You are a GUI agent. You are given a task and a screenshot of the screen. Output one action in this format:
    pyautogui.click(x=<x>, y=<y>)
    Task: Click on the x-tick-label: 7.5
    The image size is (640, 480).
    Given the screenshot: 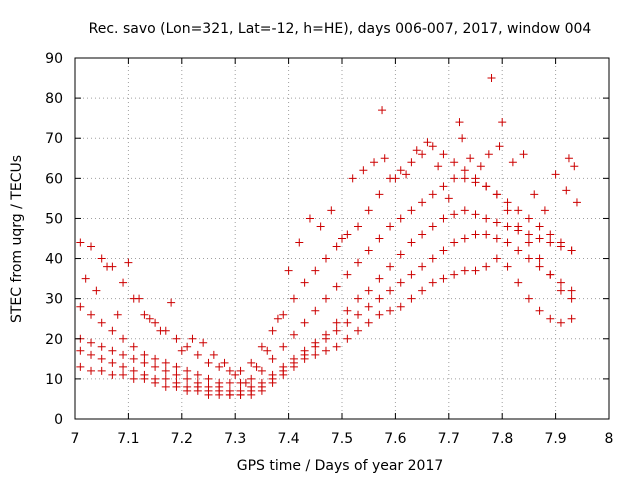 What is the action you would take?
    pyautogui.click(x=342, y=439)
    